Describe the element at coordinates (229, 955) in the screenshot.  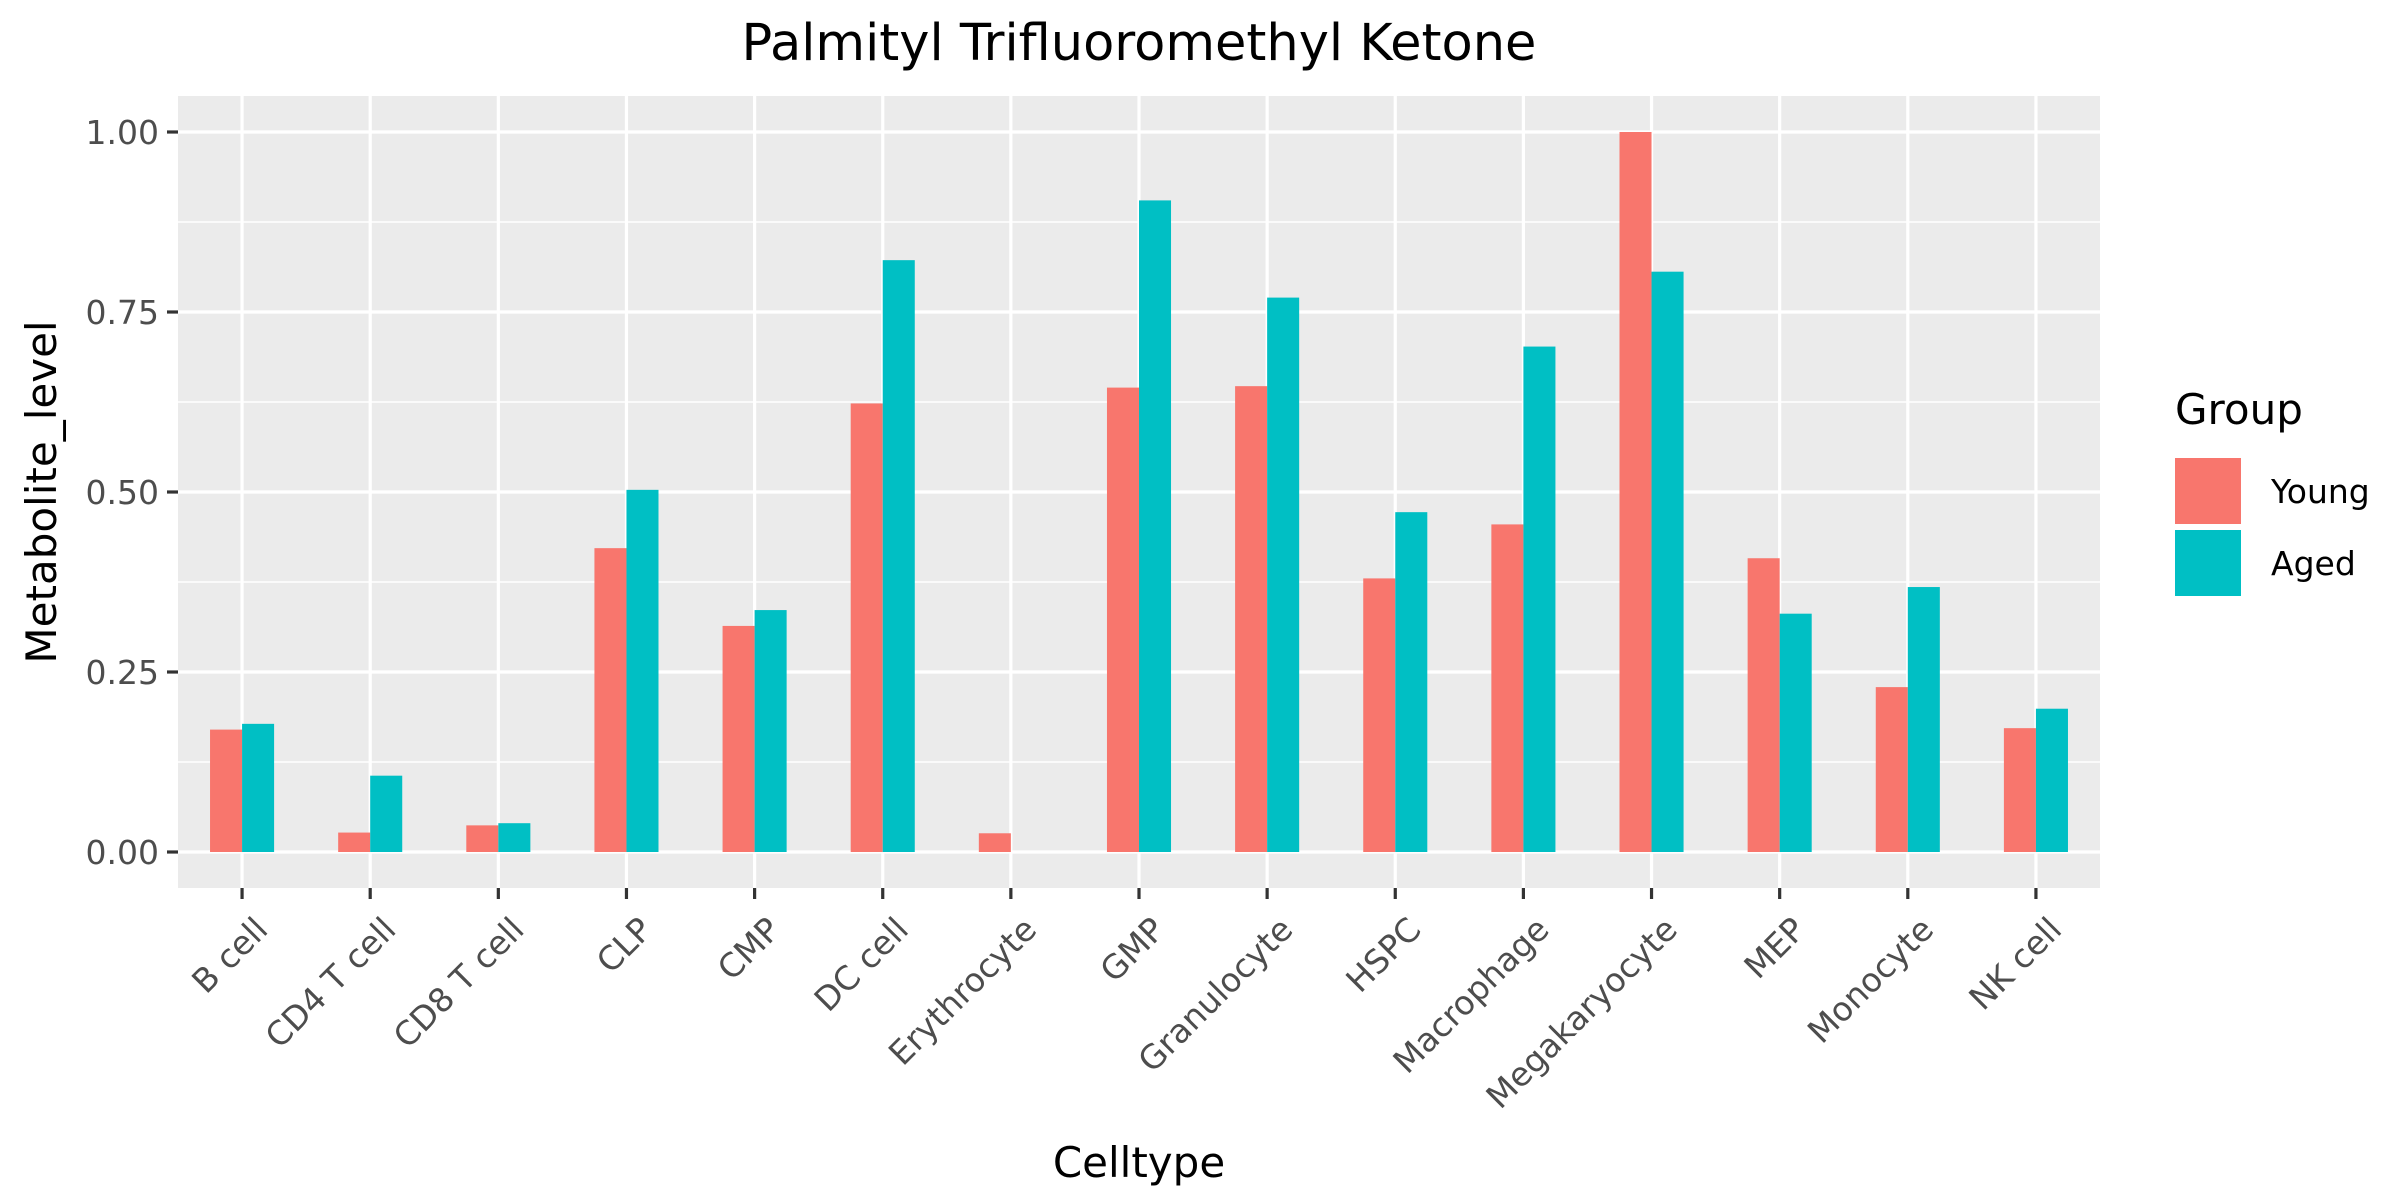
I see `x-tick-label: B cell` at that location.